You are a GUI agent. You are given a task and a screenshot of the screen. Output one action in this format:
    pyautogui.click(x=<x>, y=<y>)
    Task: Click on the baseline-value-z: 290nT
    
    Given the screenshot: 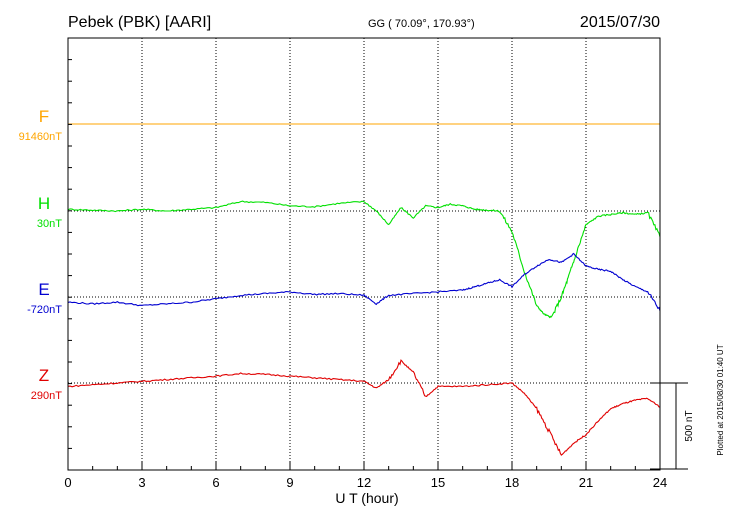 What is the action you would take?
    pyautogui.click(x=46, y=396)
    